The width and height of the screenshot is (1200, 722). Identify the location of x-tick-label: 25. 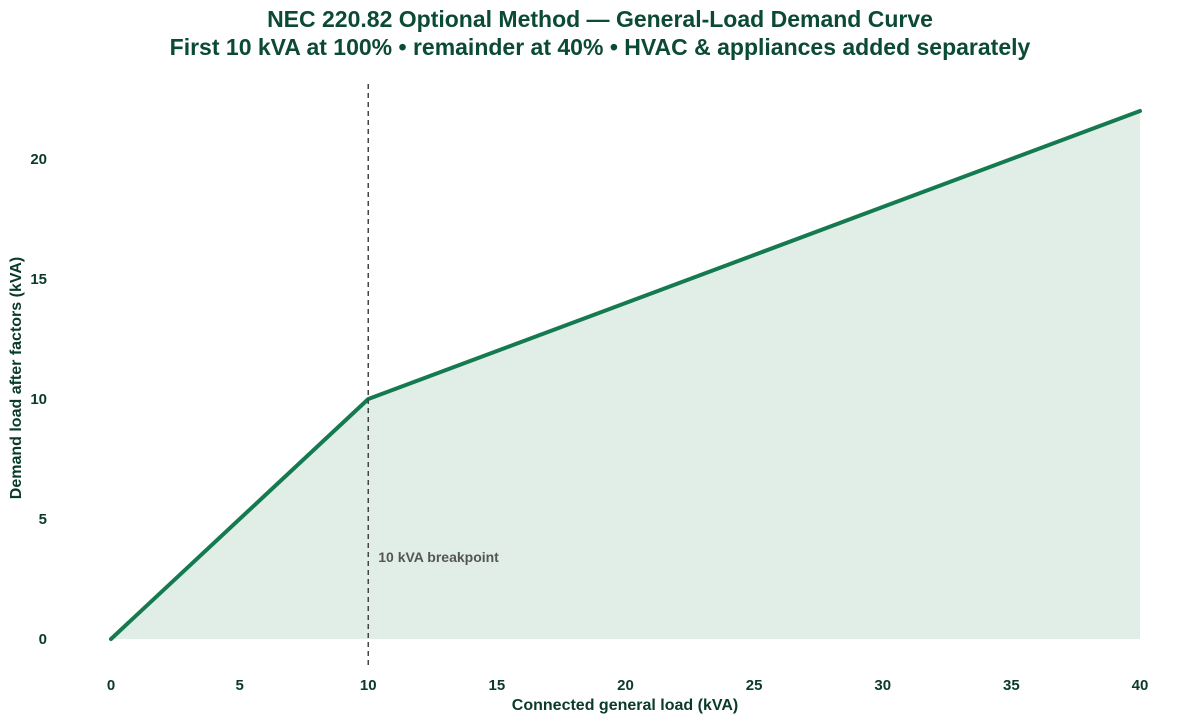
(754, 685).